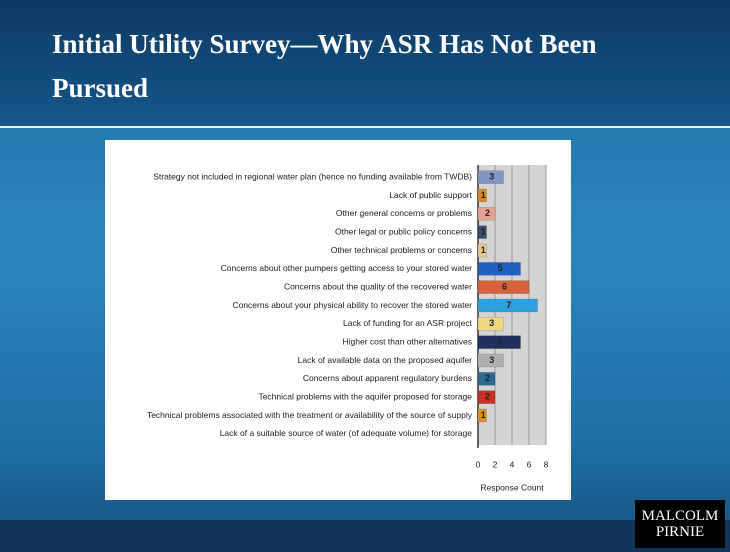 This screenshot has width=730, height=552. I want to click on x-tick-label: 8, so click(546, 464).